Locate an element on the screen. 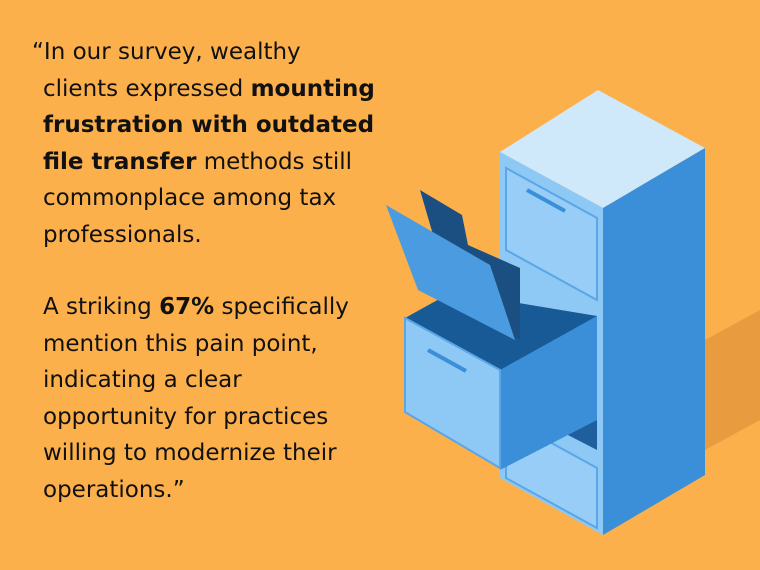 The width and height of the screenshot is (760, 570). text-line: mention this pain point, is located at coordinates (233, 344).